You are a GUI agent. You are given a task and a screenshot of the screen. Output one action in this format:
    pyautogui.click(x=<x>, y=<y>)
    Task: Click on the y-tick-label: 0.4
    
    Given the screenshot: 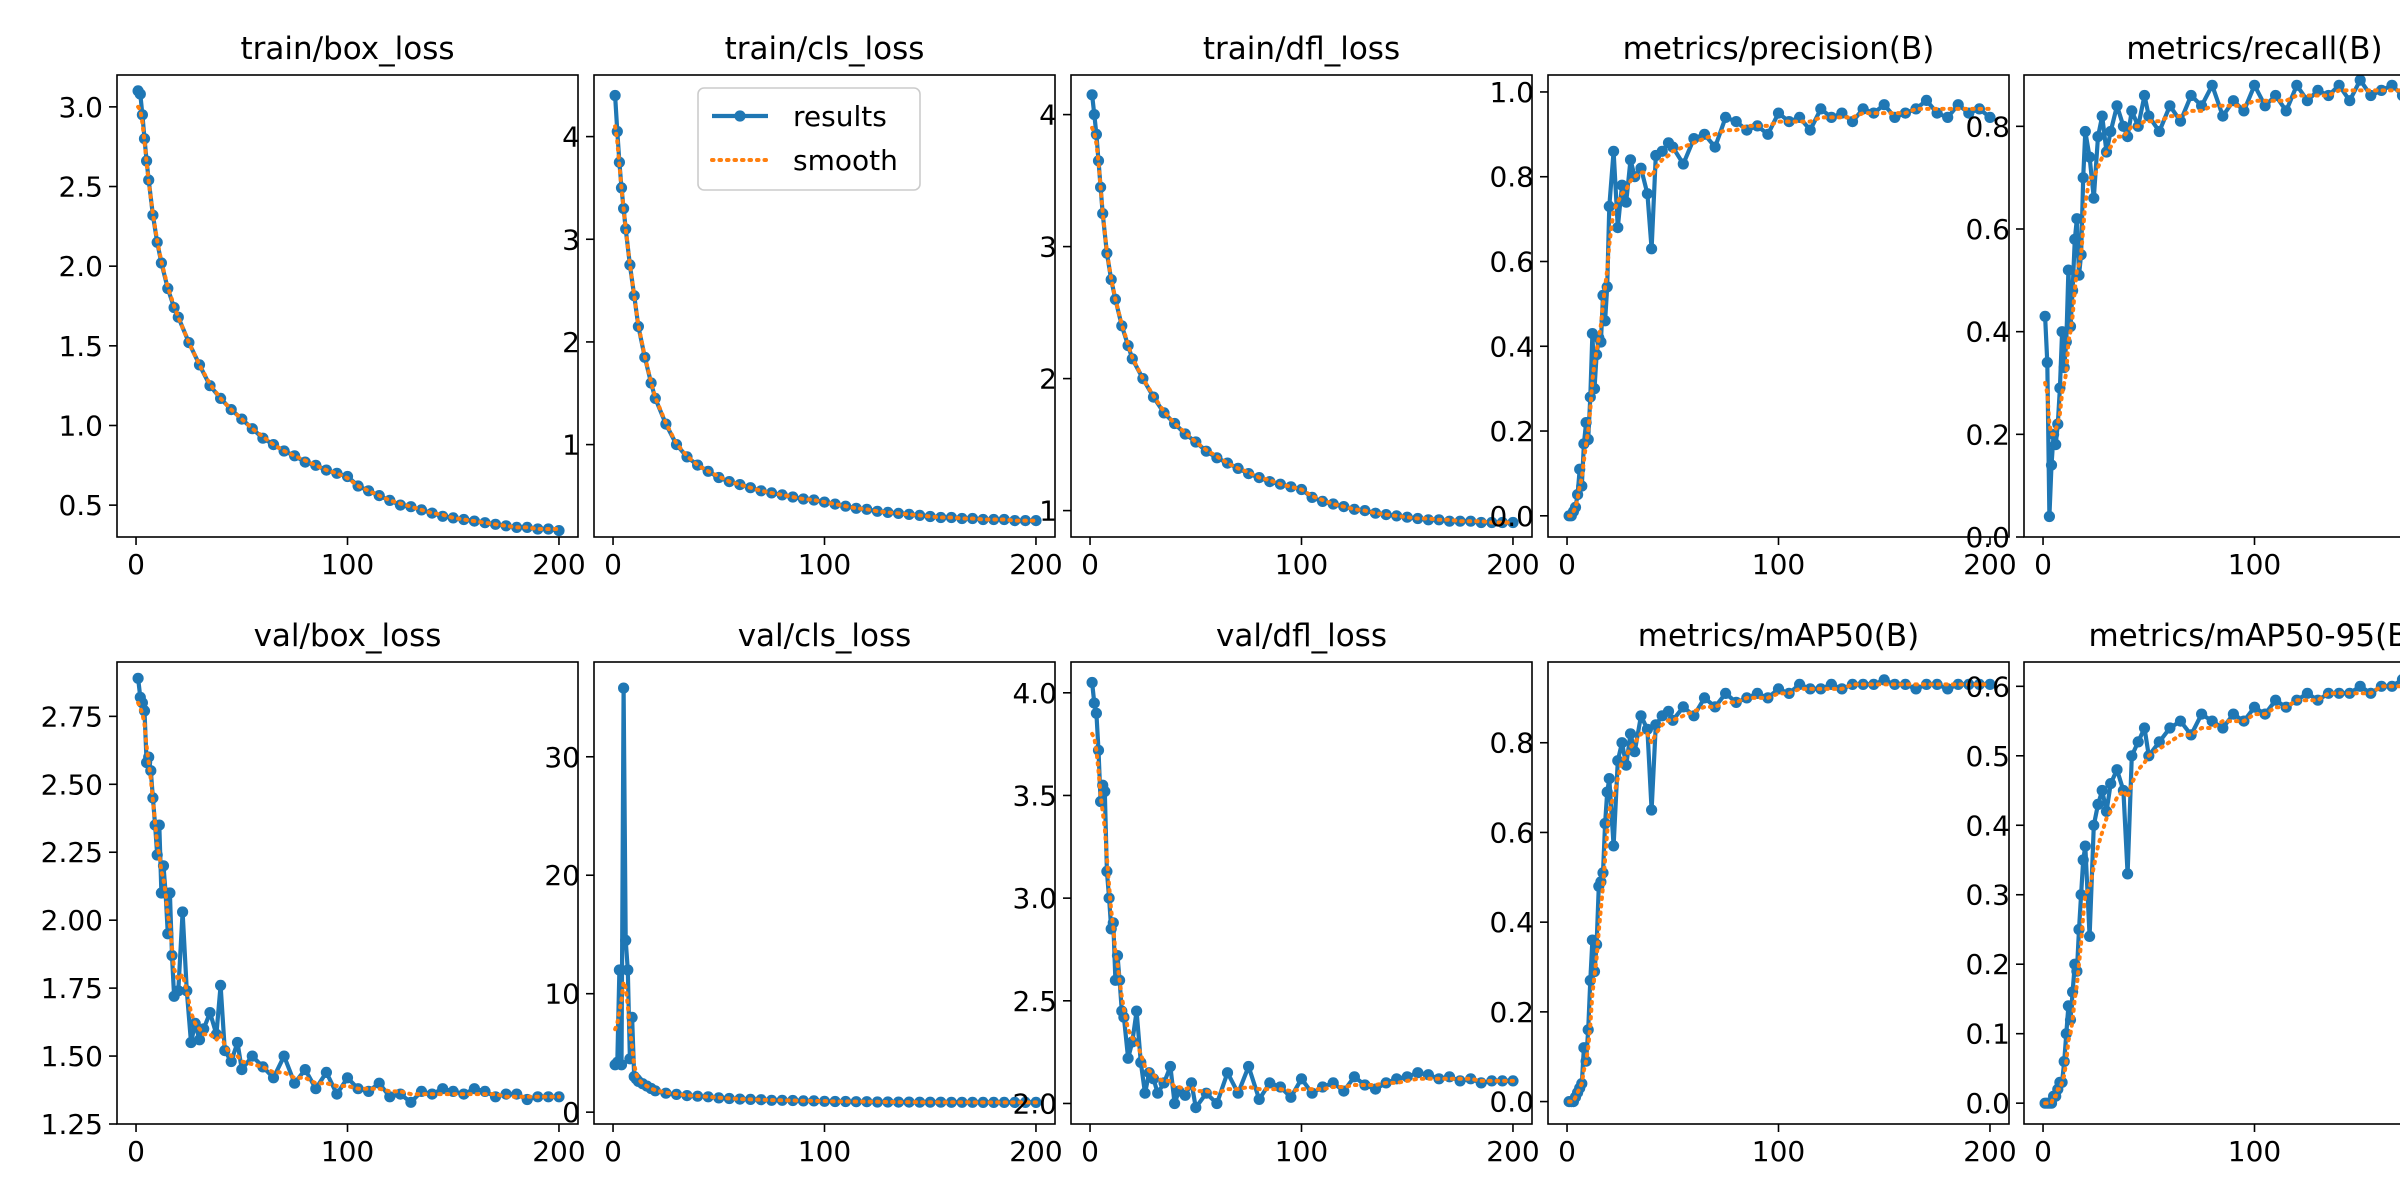 What is the action you would take?
    pyautogui.click(x=1511, y=922)
    